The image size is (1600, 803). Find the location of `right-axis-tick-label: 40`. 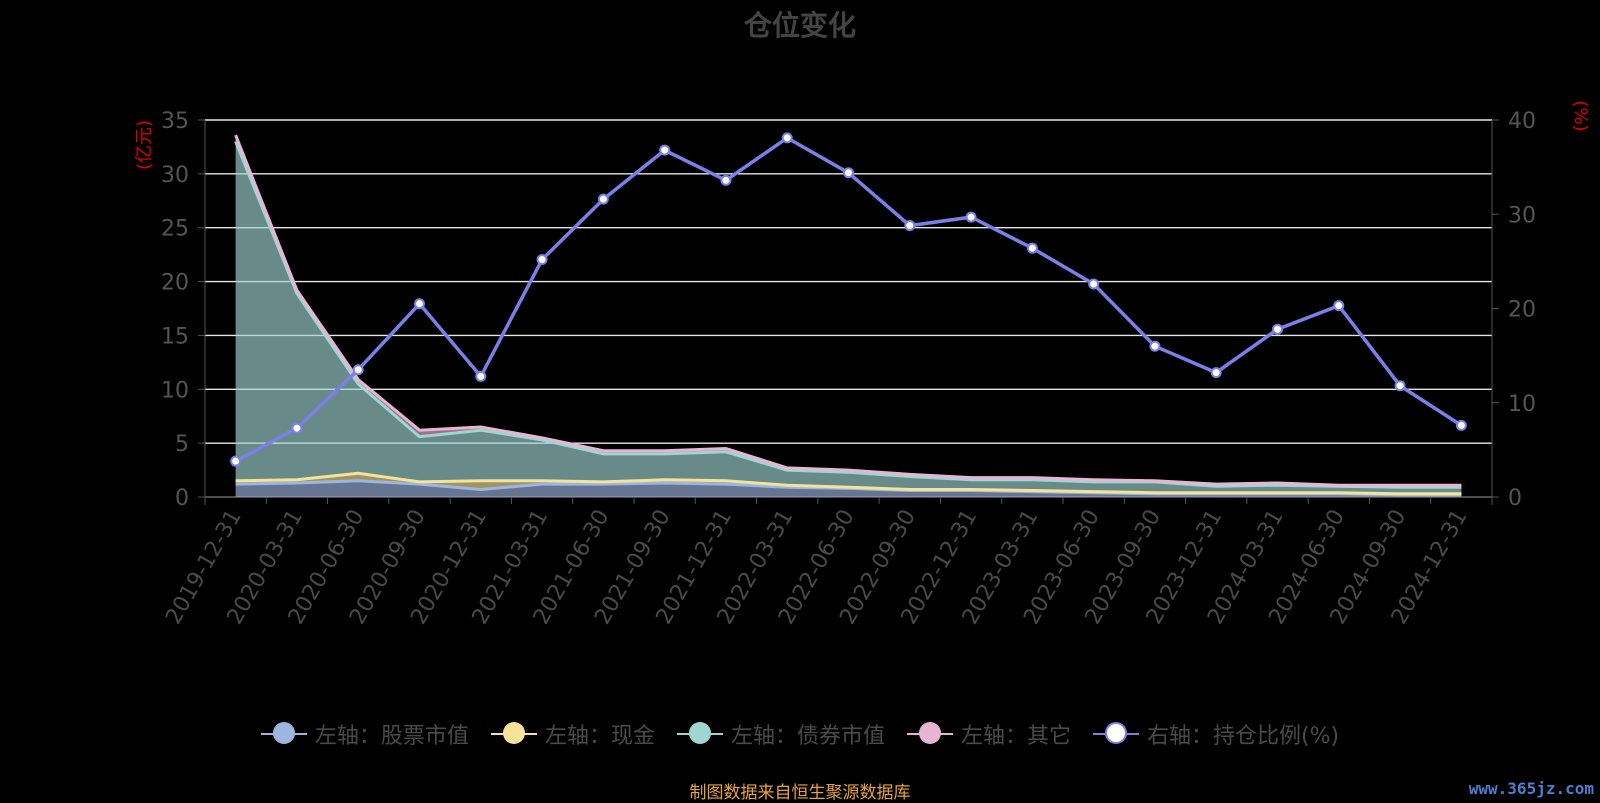

right-axis-tick-label: 40 is located at coordinates (1522, 121).